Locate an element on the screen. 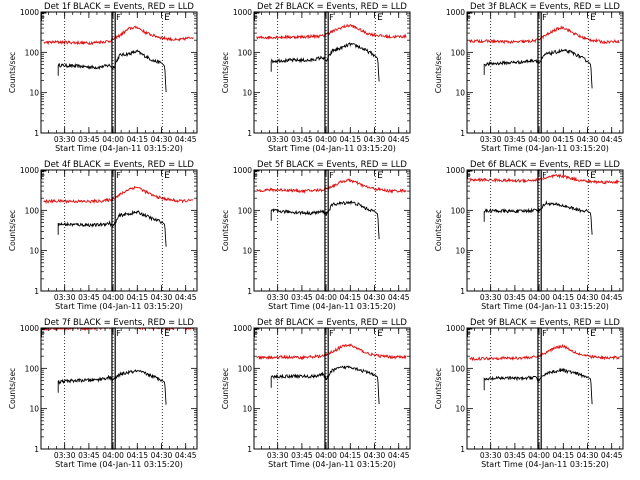  panel-title: Det 6f BLACK = Events, RED = LLD is located at coordinates (545, 165).